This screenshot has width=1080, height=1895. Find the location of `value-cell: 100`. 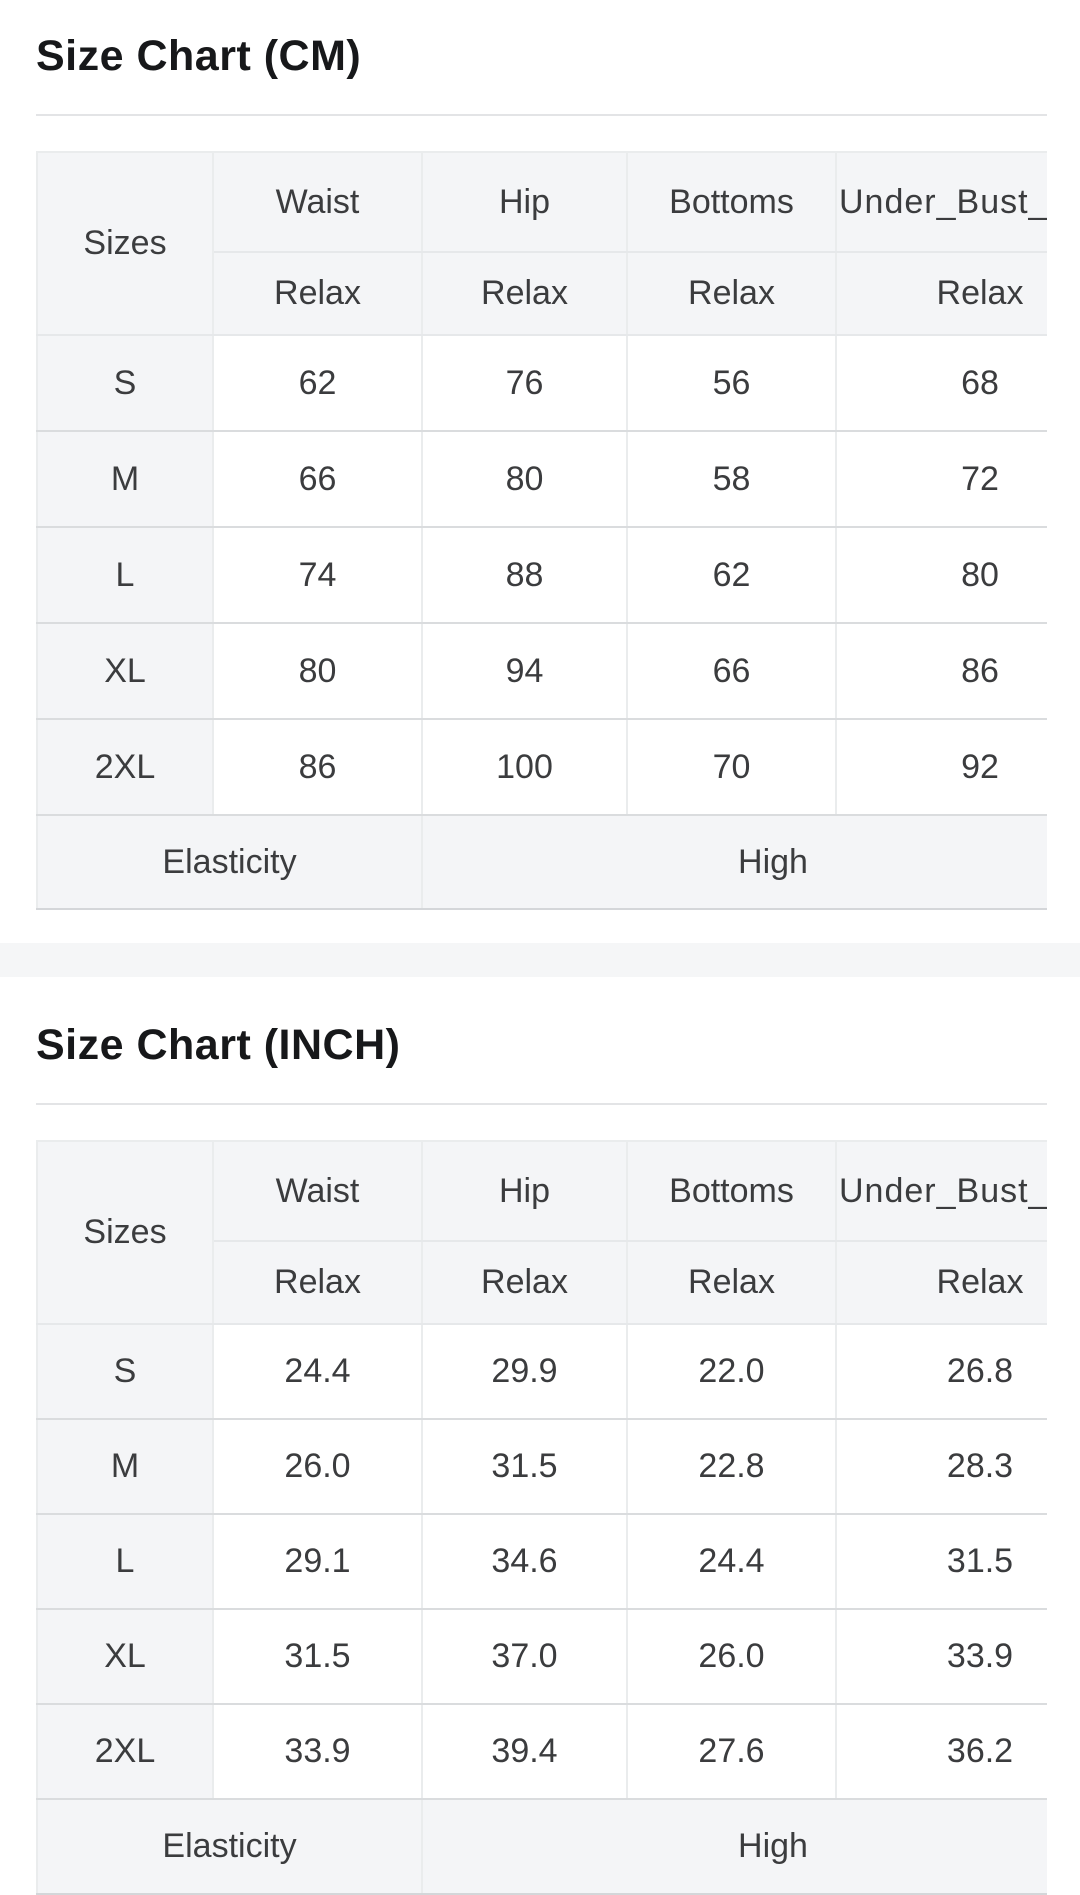

value-cell: 100 is located at coordinates (524, 767).